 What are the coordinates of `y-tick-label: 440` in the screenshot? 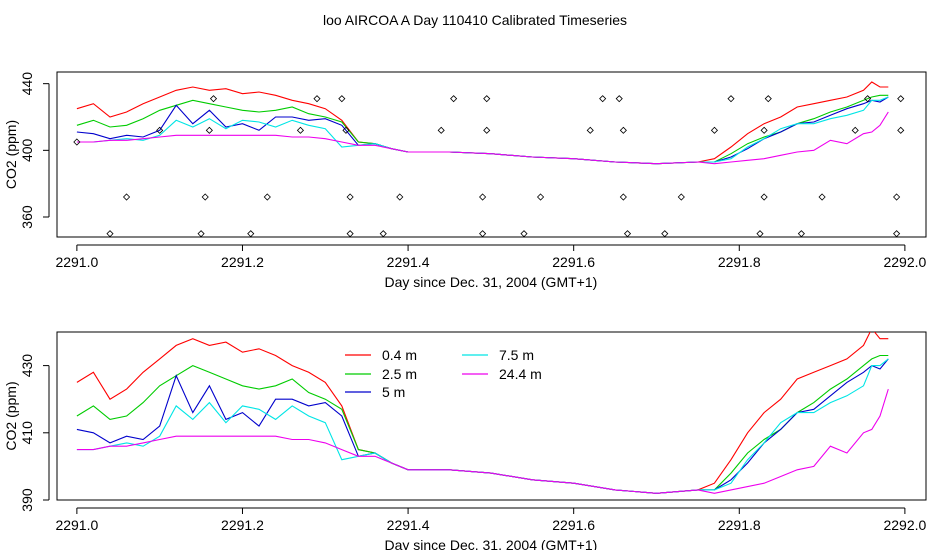 It's located at (27, 84).